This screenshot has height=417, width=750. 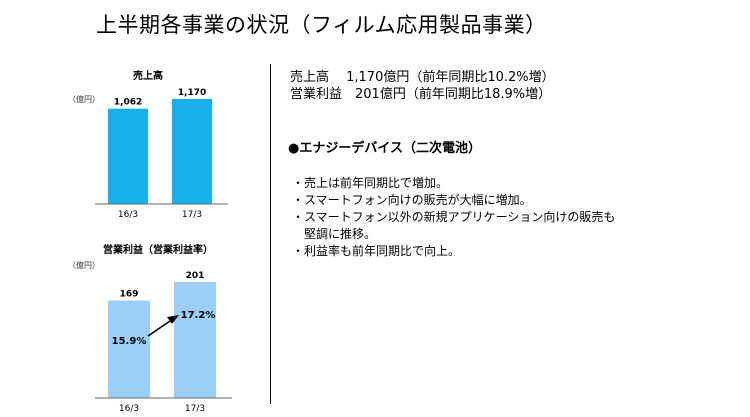 I want to click on bullet-text: スマートフォン以外の新規アプリケーション向けの販売も 堅調に推移。, so click(x=460, y=225).